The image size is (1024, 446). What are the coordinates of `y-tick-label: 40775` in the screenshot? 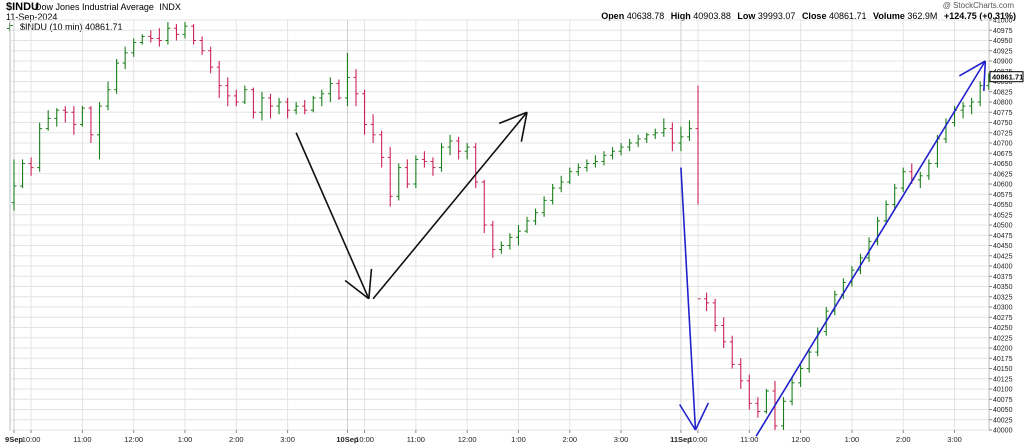 It's located at (1003, 113).